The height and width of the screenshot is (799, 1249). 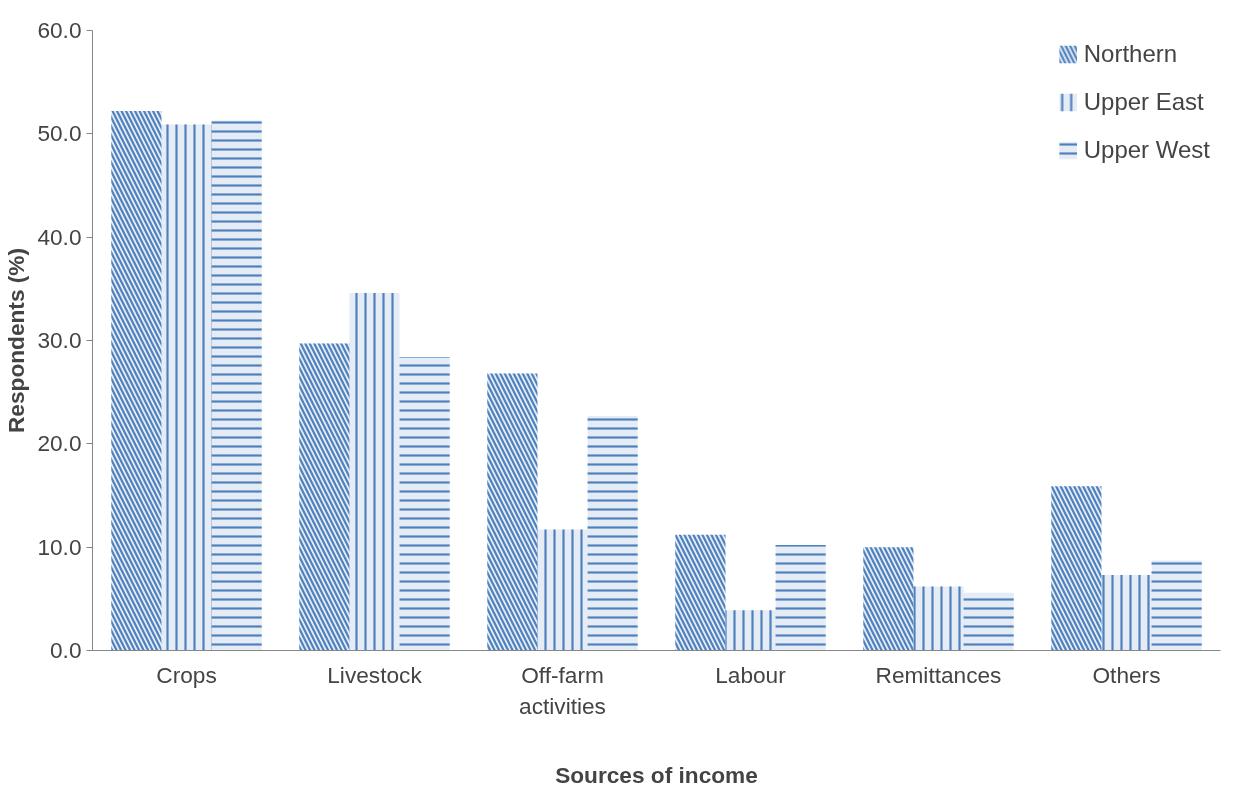 What do you see at coordinates (59, 340) in the screenshot?
I see `y-tick-label: 30.0` at bounding box center [59, 340].